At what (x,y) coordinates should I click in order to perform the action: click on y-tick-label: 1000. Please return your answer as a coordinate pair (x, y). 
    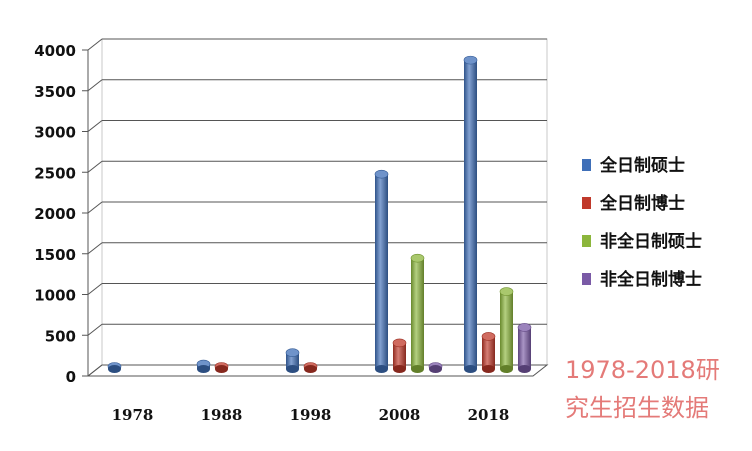
    Looking at the image, I should click on (55, 296).